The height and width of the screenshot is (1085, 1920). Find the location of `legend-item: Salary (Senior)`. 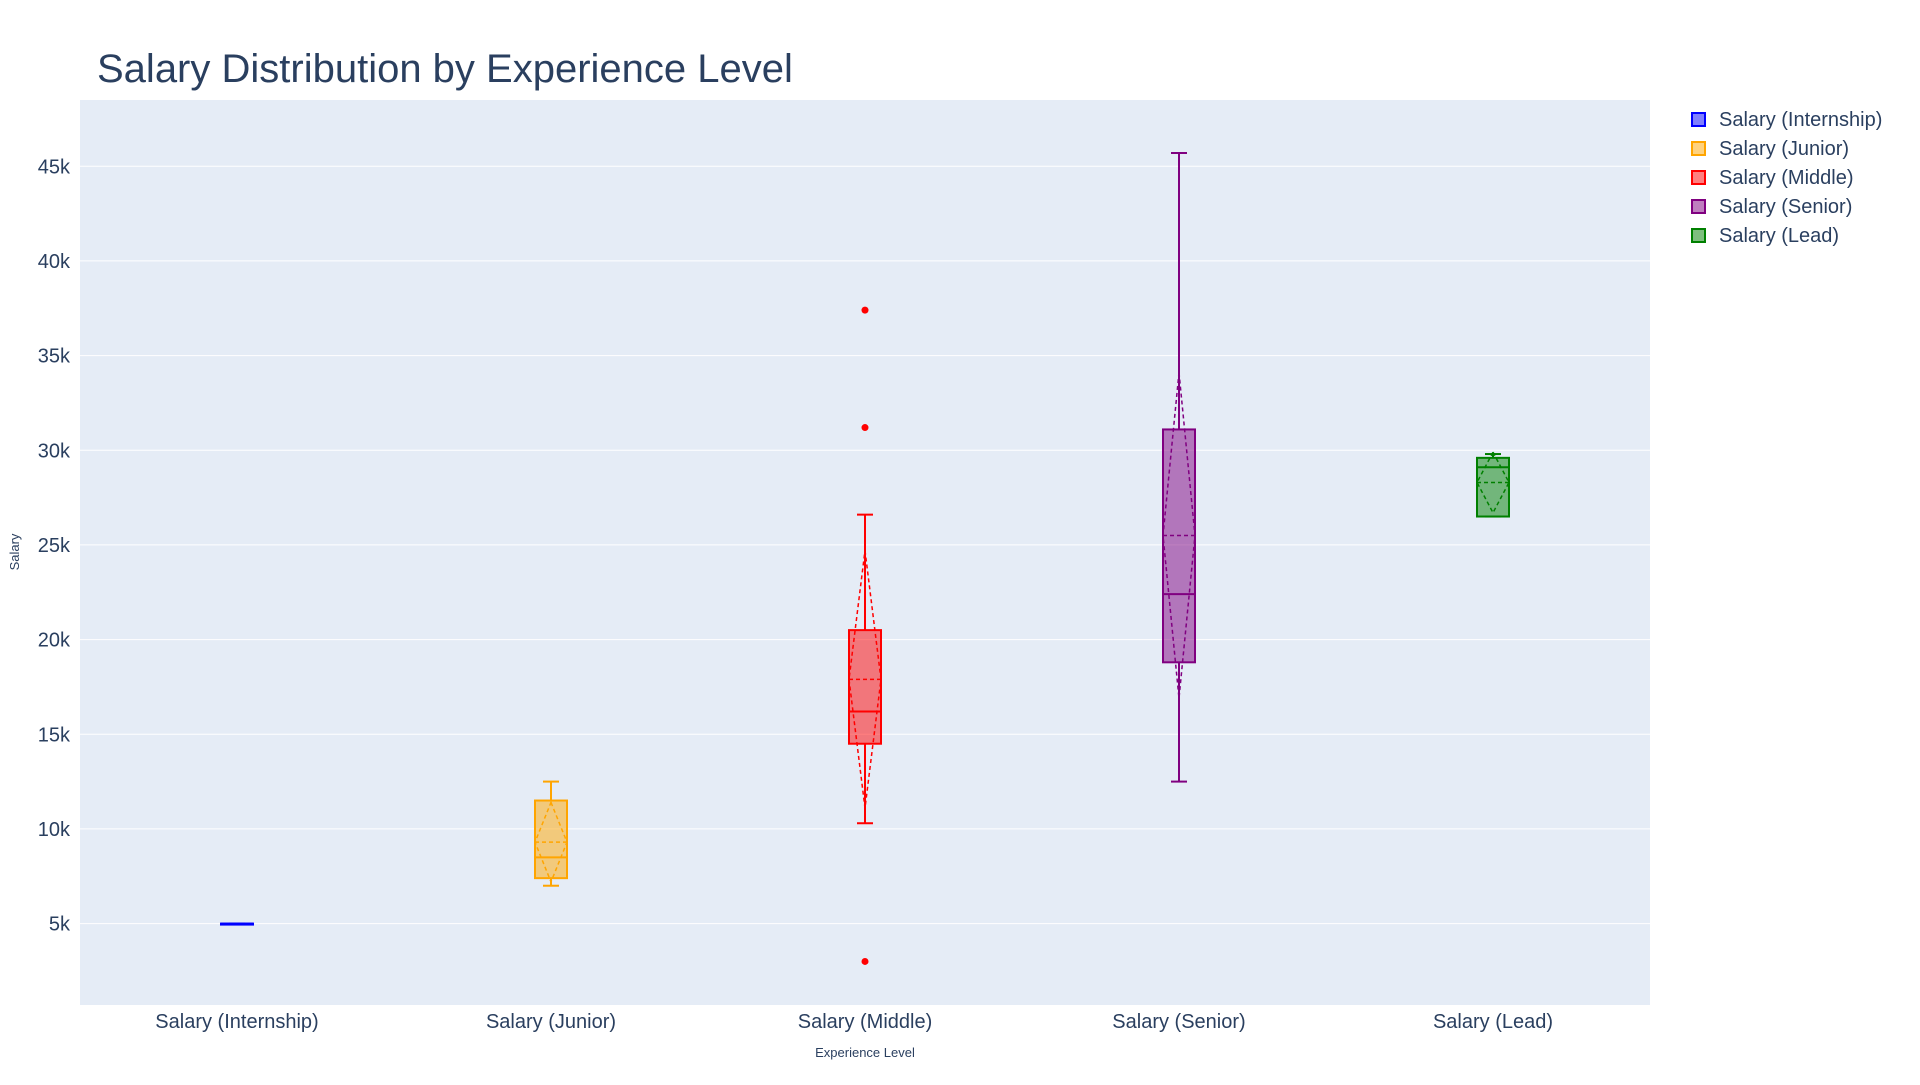

legend-item: Salary (Senior) is located at coordinates (1771, 207).